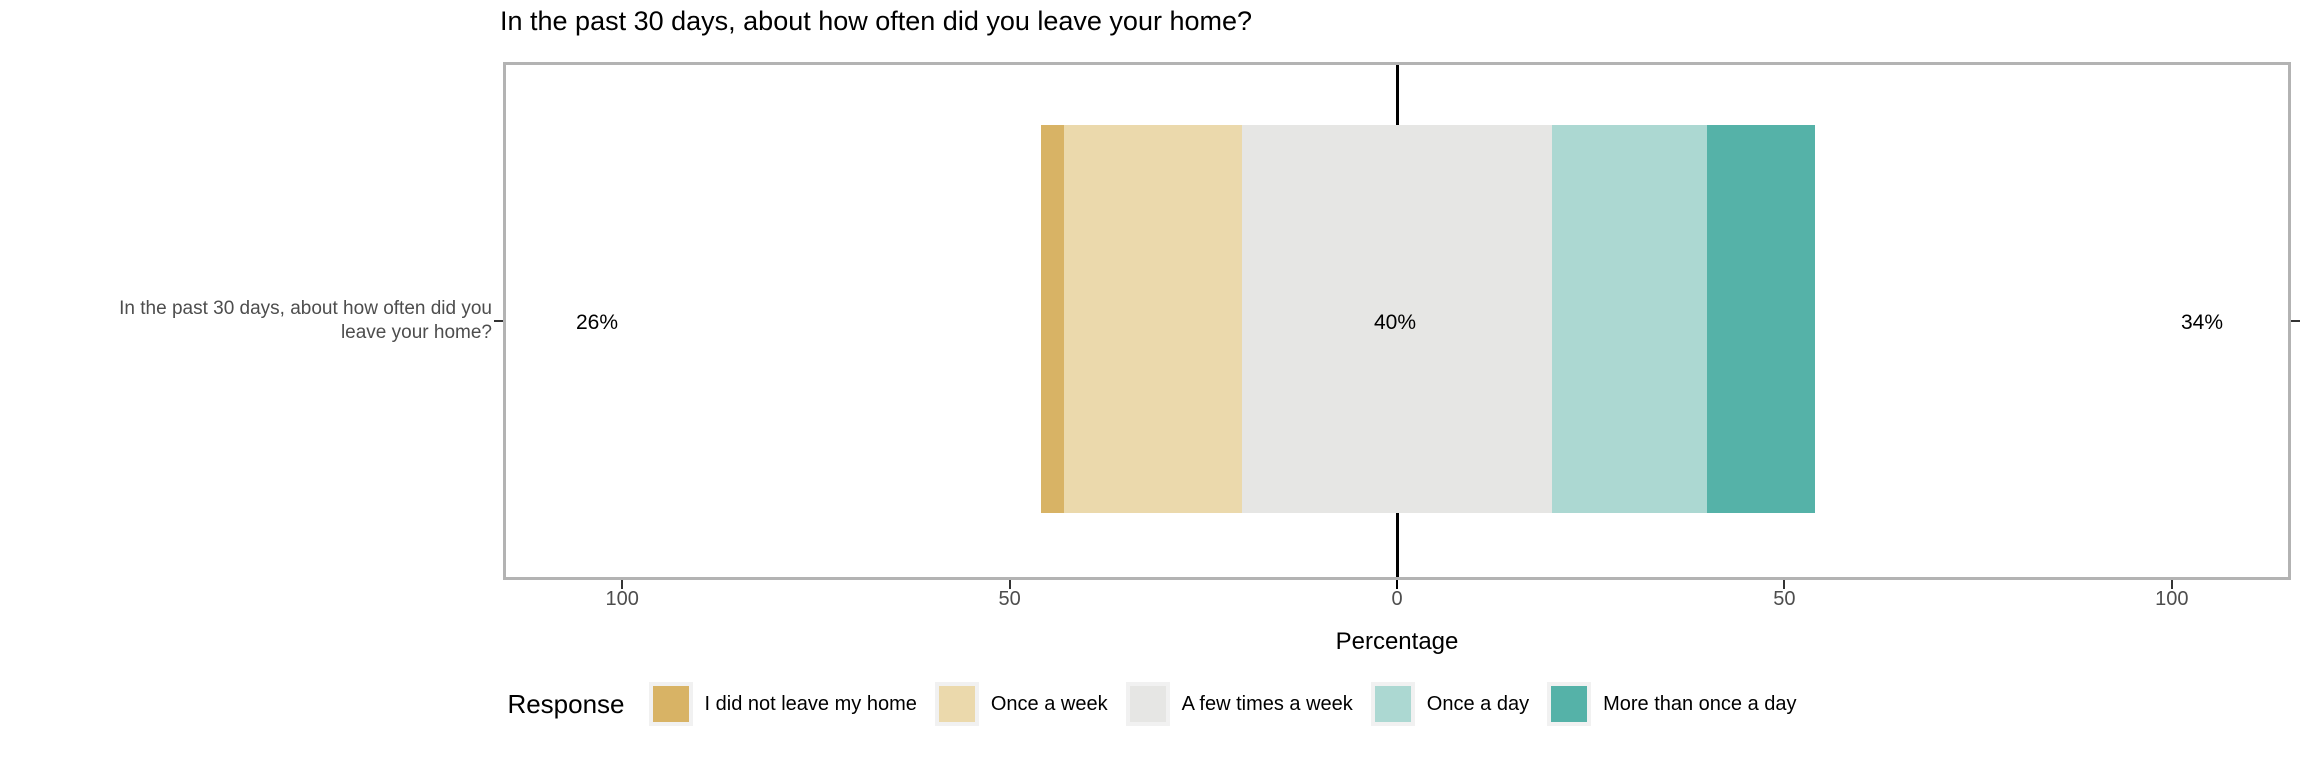  I want to click on x-axis-tick-label: 0, so click(1397, 599).